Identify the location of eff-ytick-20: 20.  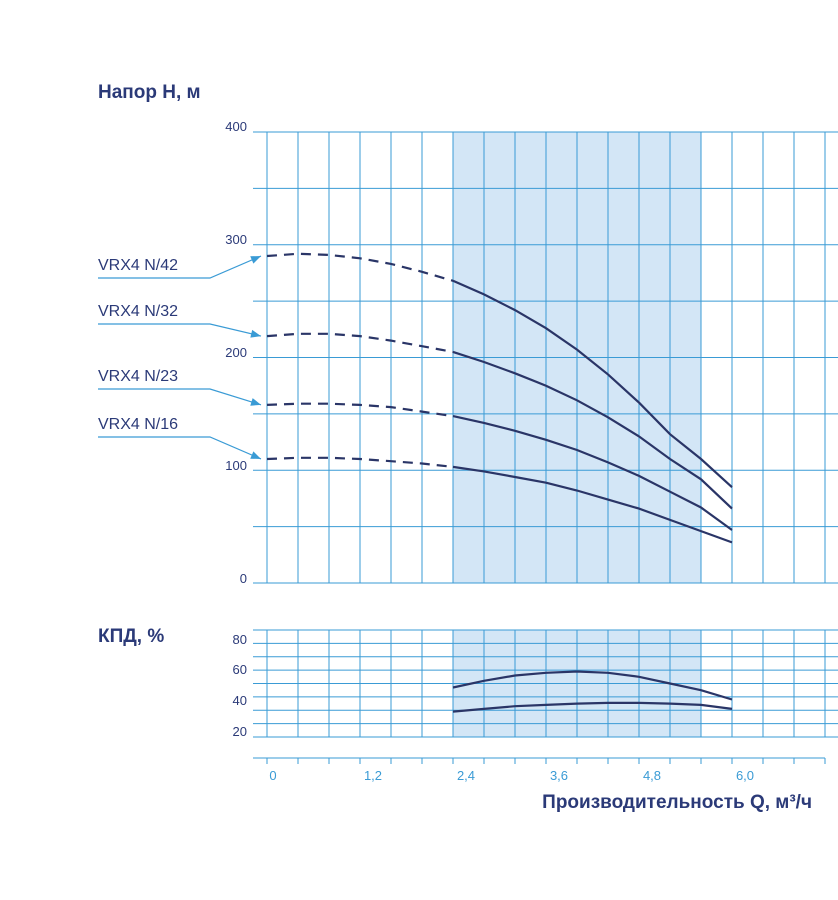
(240, 731).